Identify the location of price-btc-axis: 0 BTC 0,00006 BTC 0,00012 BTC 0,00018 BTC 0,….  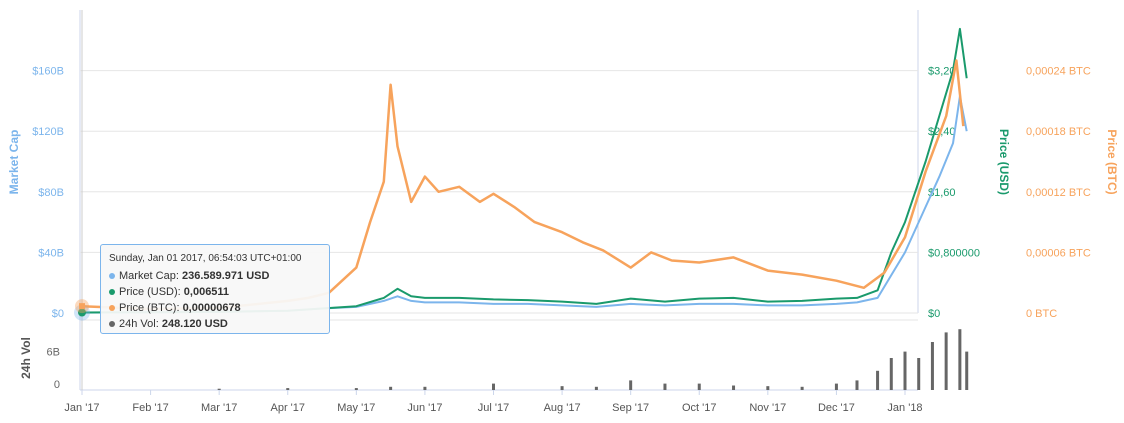
(1072, 193).